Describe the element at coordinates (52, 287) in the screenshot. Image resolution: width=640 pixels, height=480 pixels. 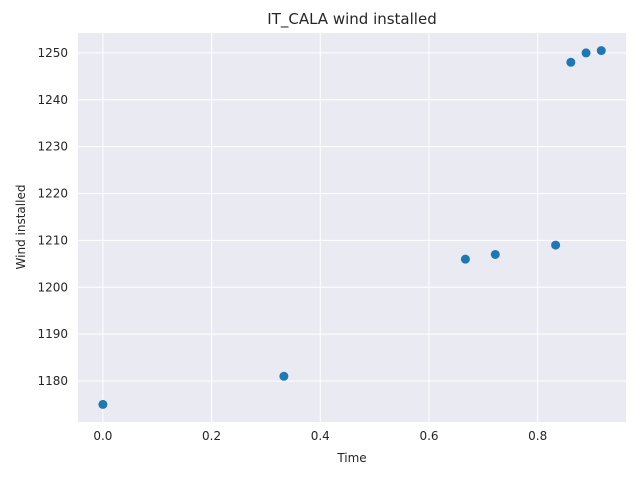
I see `y-tick-label: 1200` at that location.